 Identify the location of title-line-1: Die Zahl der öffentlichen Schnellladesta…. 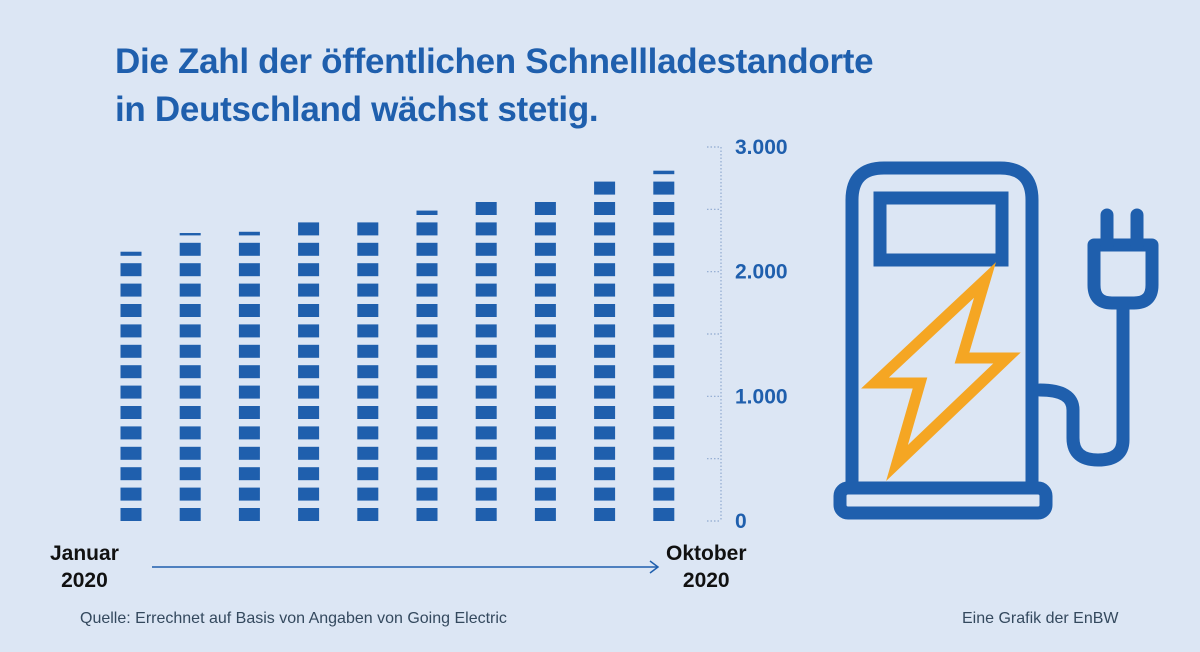
(494, 61).